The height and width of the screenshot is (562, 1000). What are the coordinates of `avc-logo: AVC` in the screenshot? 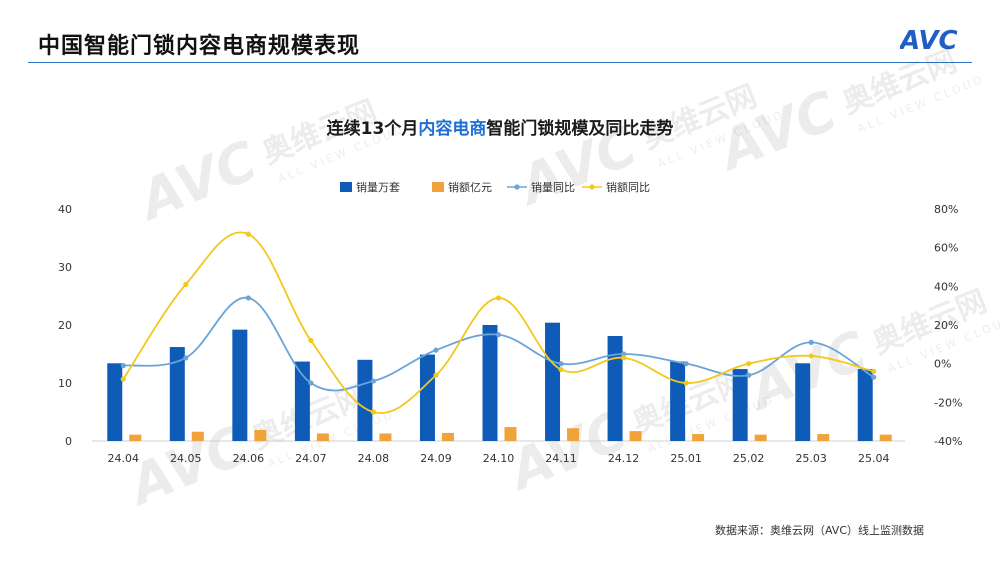 It's located at (929, 40).